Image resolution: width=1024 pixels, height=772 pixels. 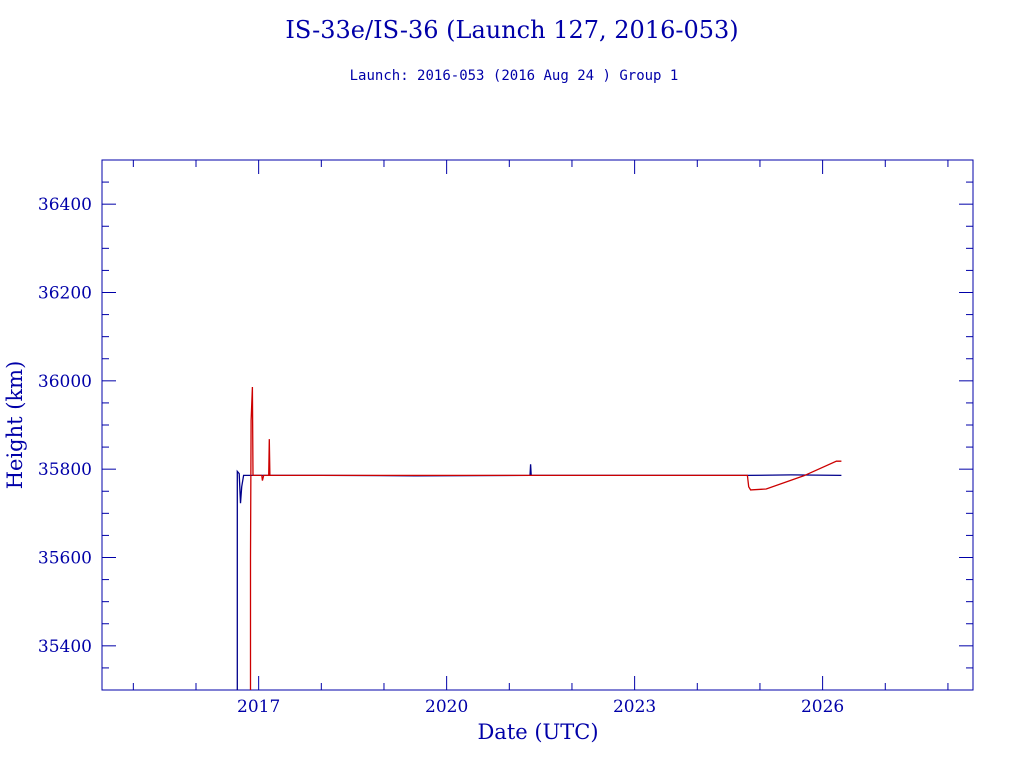 What do you see at coordinates (514, 76) in the screenshot?
I see `chart-subtitle: Launch: 2016-053 (2016 Aug 24 ) Group 1` at bounding box center [514, 76].